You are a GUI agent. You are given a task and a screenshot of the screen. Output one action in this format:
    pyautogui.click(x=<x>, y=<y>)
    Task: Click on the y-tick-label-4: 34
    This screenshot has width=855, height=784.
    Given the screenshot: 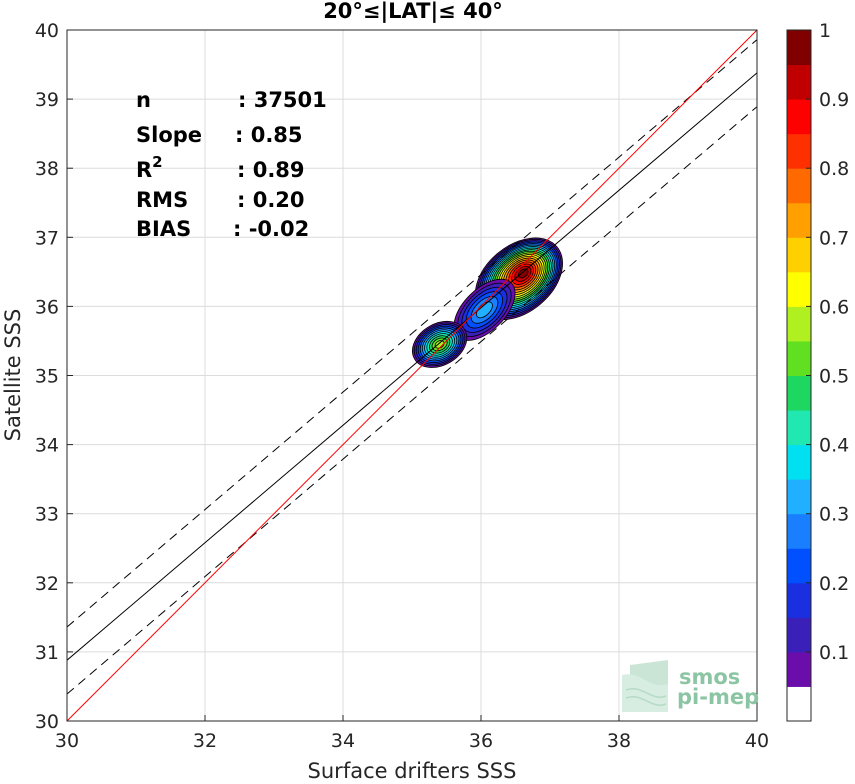 What is the action you would take?
    pyautogui.click(x=47, y=446)
    